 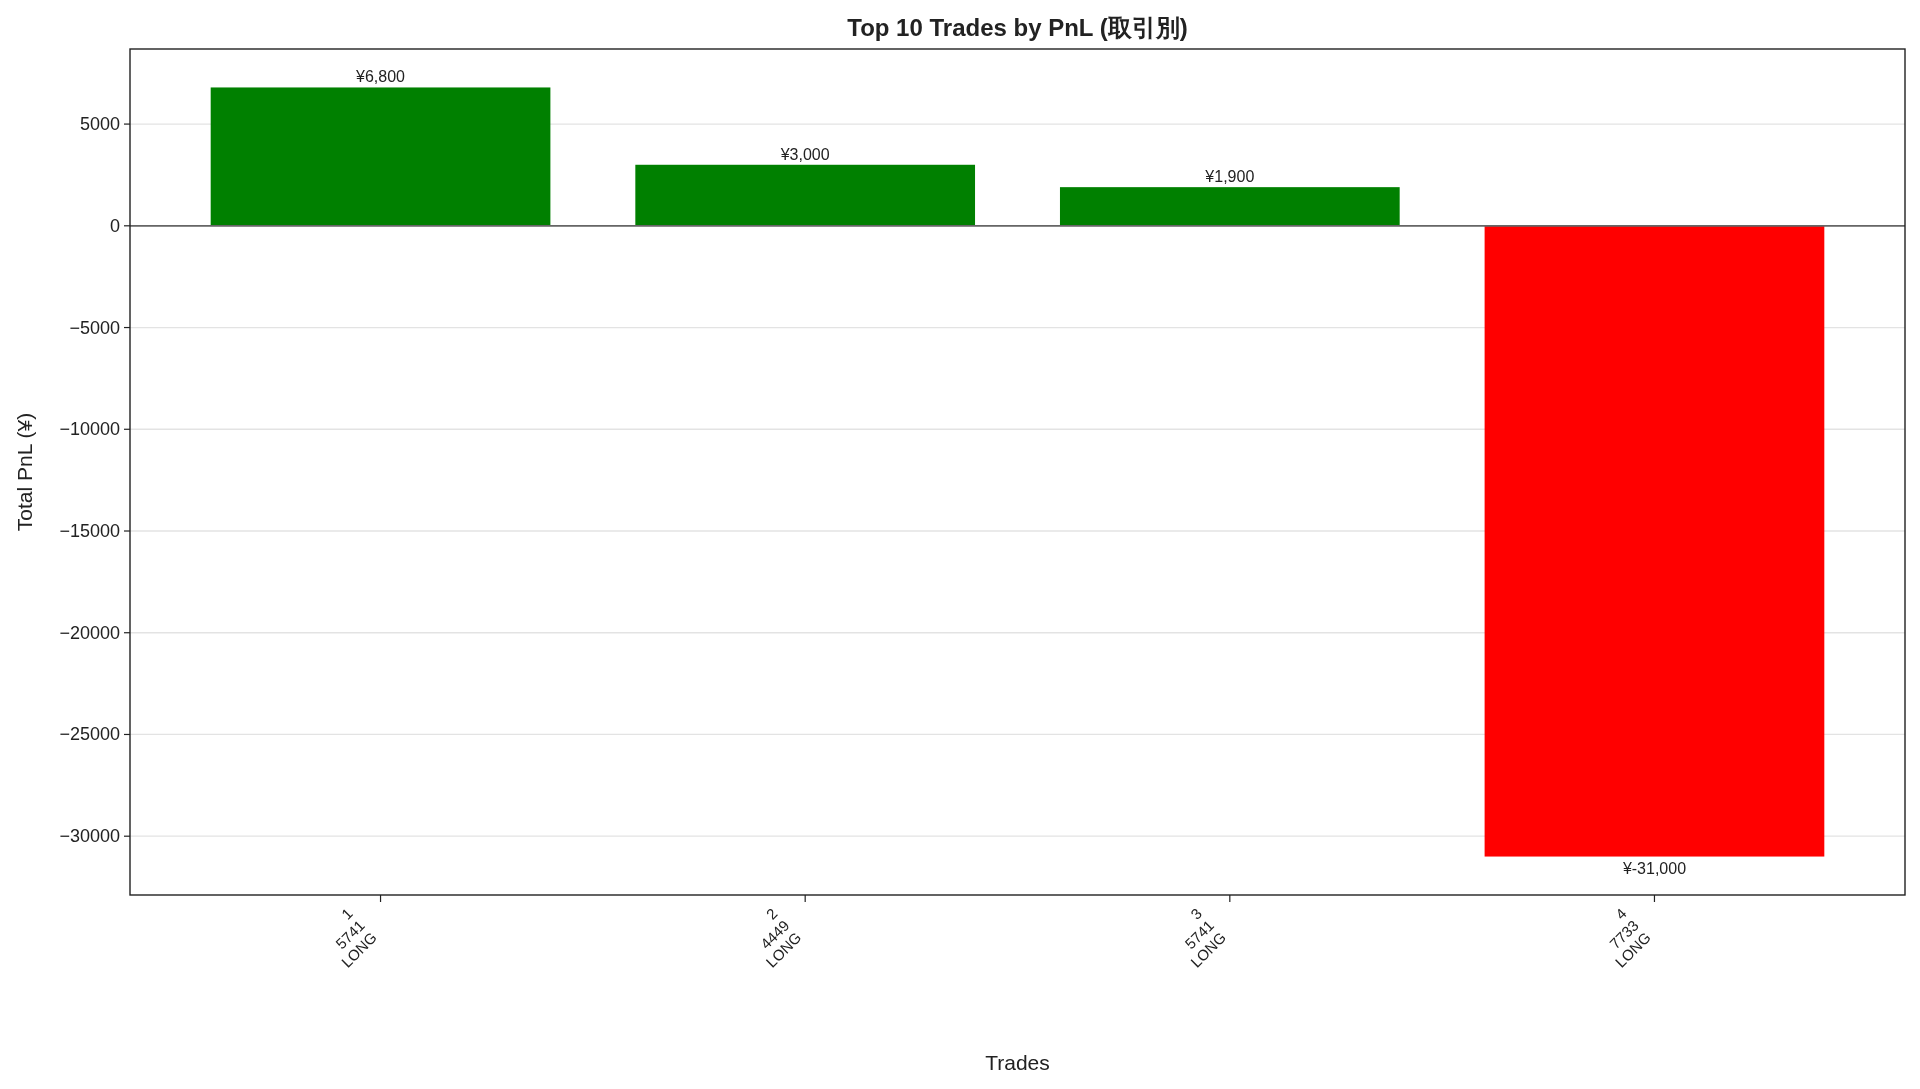 What do you see at coordinates (24, 472) in the screenshot?
I see `ylabel: Total PnL (¥)` at bounding box center [24, 472].